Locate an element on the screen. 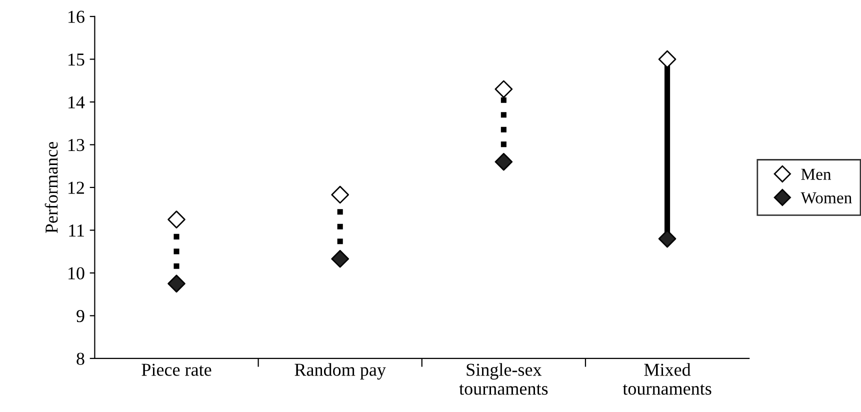 The image size is (861, 412). x-tick-label: Mixed tournaments is located at coordinates (667, 379).